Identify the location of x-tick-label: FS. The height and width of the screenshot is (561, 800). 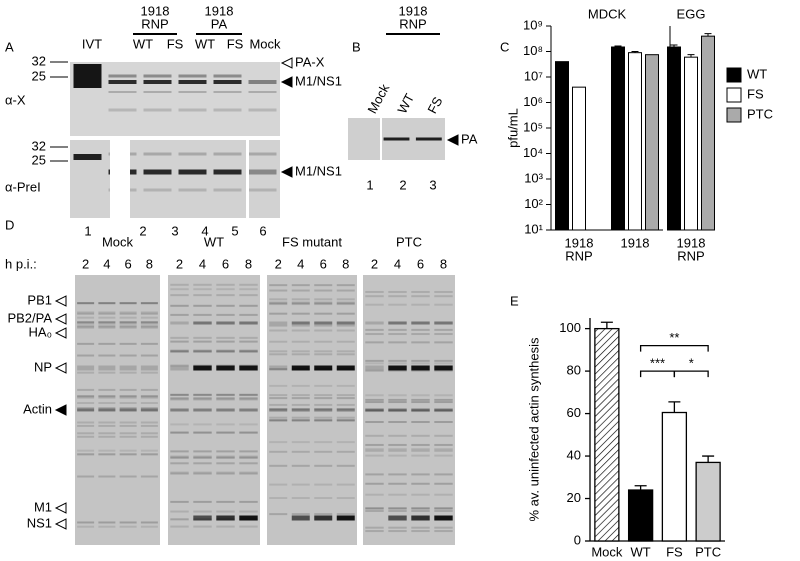
(674, 551).